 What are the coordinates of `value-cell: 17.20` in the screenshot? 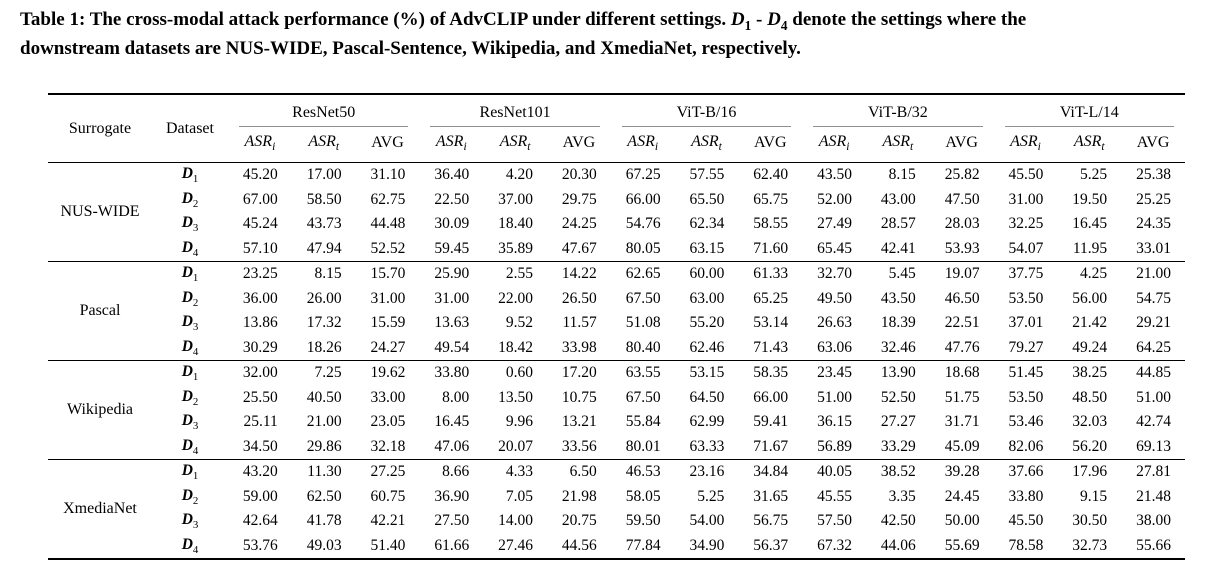 It's located at (579, 373).